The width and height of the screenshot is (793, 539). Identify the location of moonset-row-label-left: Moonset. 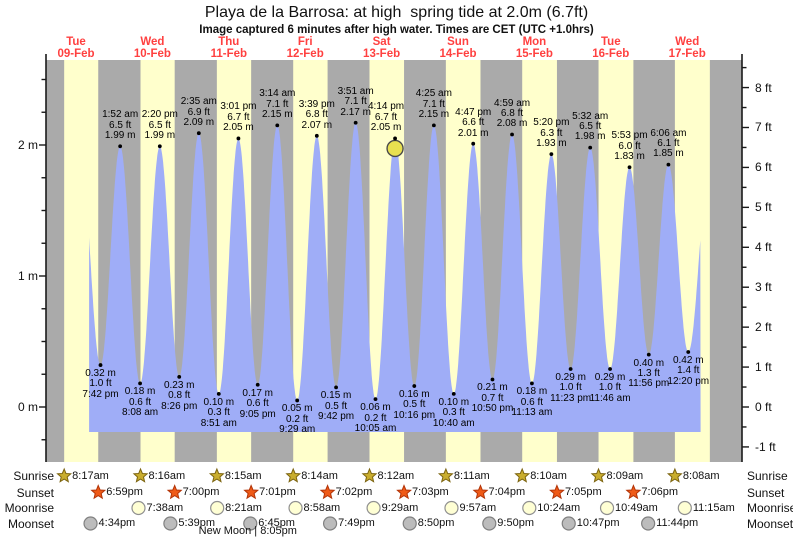
(30, 523).